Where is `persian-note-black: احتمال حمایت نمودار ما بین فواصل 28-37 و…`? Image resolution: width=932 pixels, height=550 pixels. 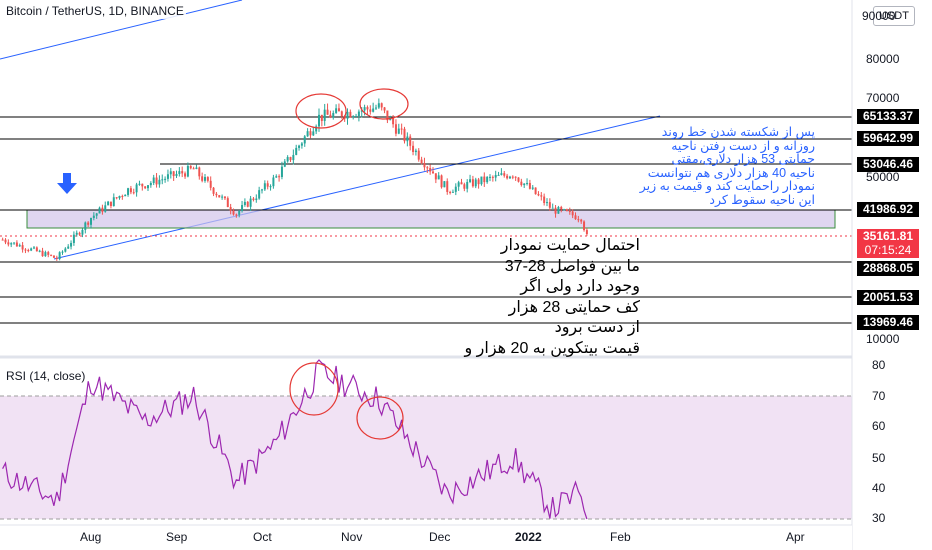 persian-note-black: احتمال حمایت نمودار ما بین فواصل 28-37 و… is located at coordinates (540, 297).